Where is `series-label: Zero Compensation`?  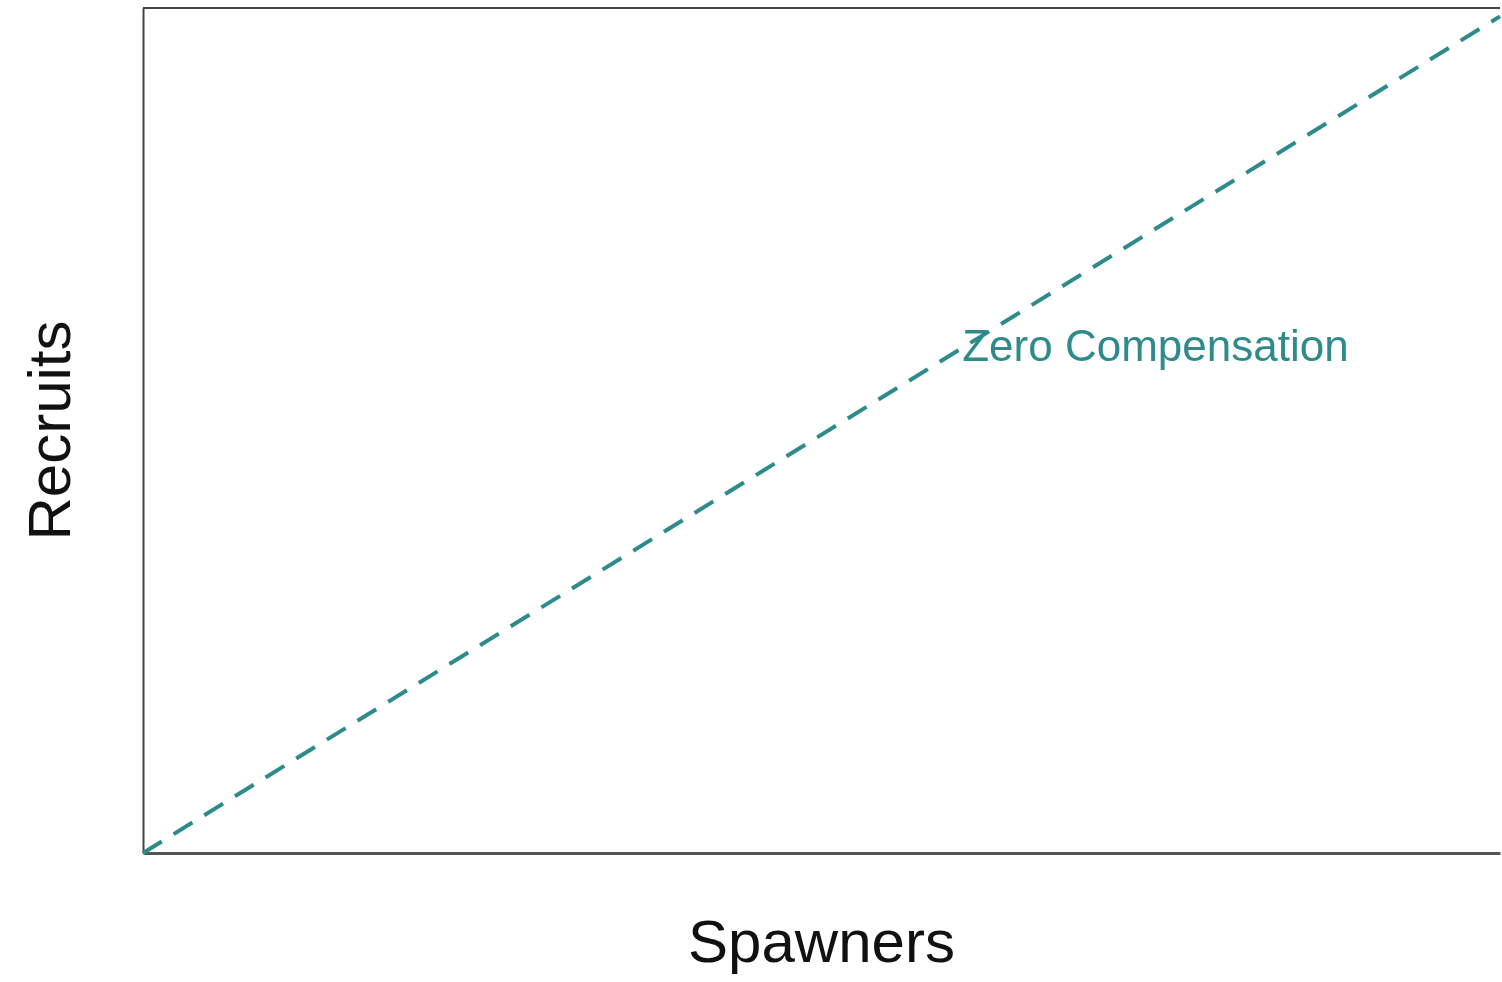 series-label: Zero Compensation is located at coordinates (1155, 346).